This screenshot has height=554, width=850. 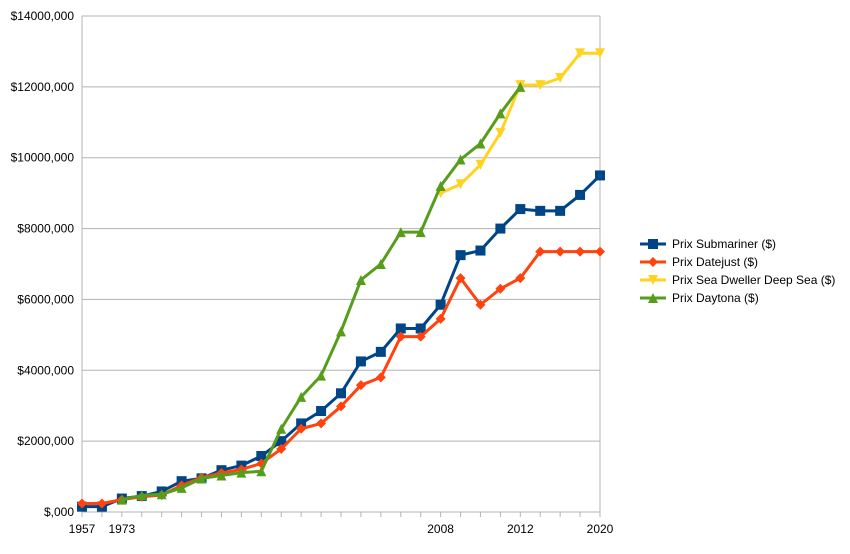 I want to click on x-tick-label: 1957, so click(x=82, y=529).